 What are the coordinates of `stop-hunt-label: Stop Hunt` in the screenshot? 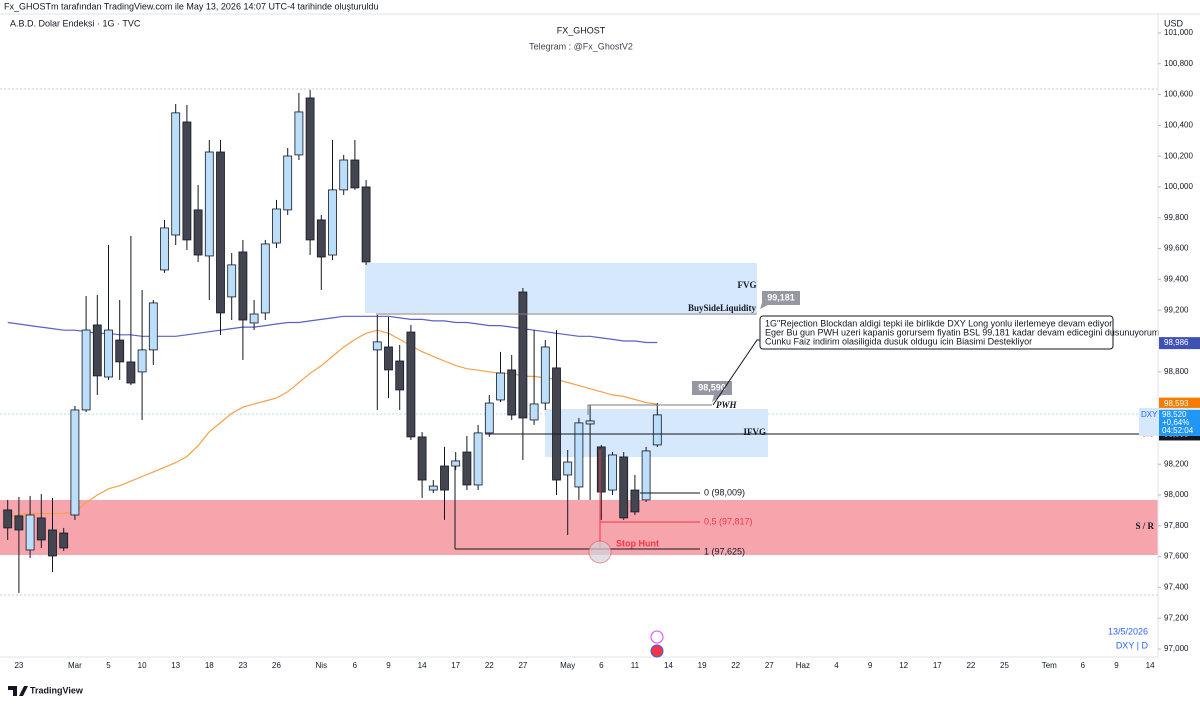 It's located at (637, 543).